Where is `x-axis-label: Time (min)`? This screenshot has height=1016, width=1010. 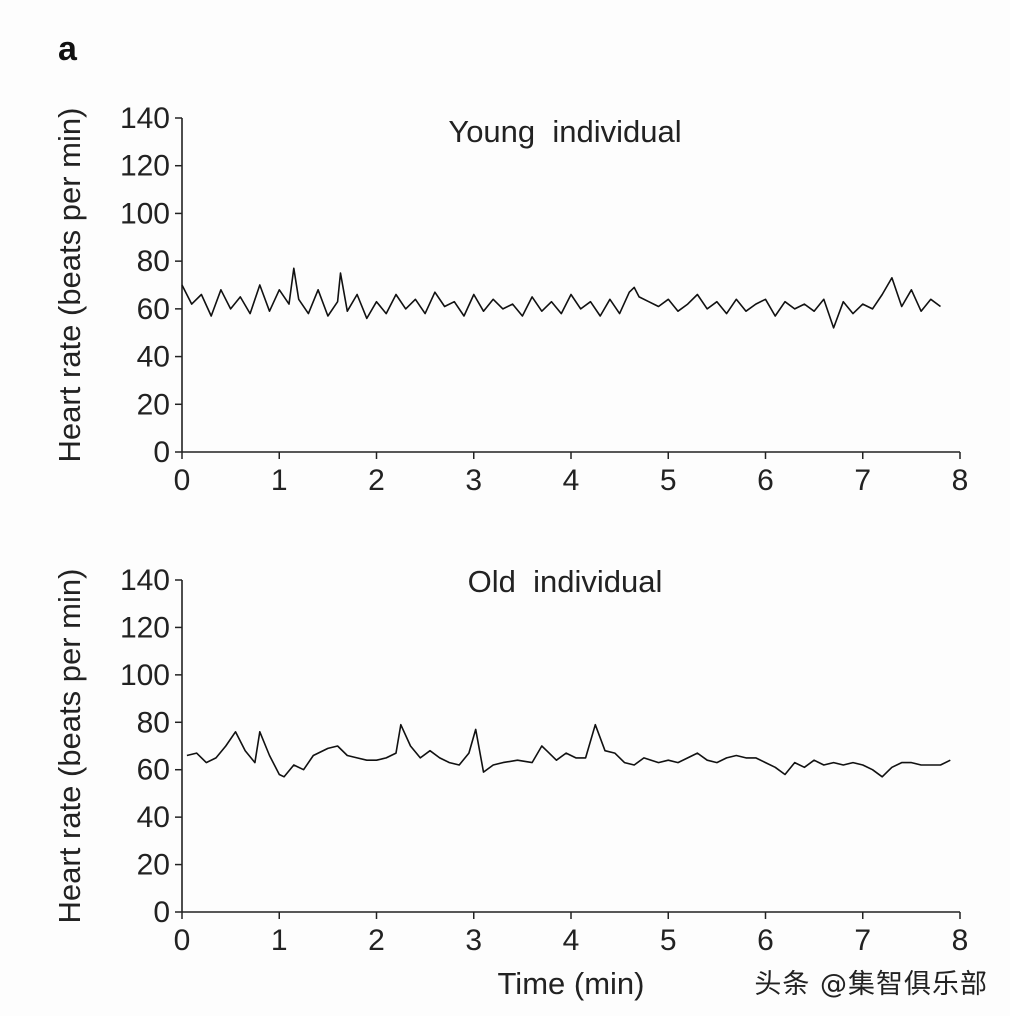
x-axis-label: Time (min) is located at coordinates (571, 983).